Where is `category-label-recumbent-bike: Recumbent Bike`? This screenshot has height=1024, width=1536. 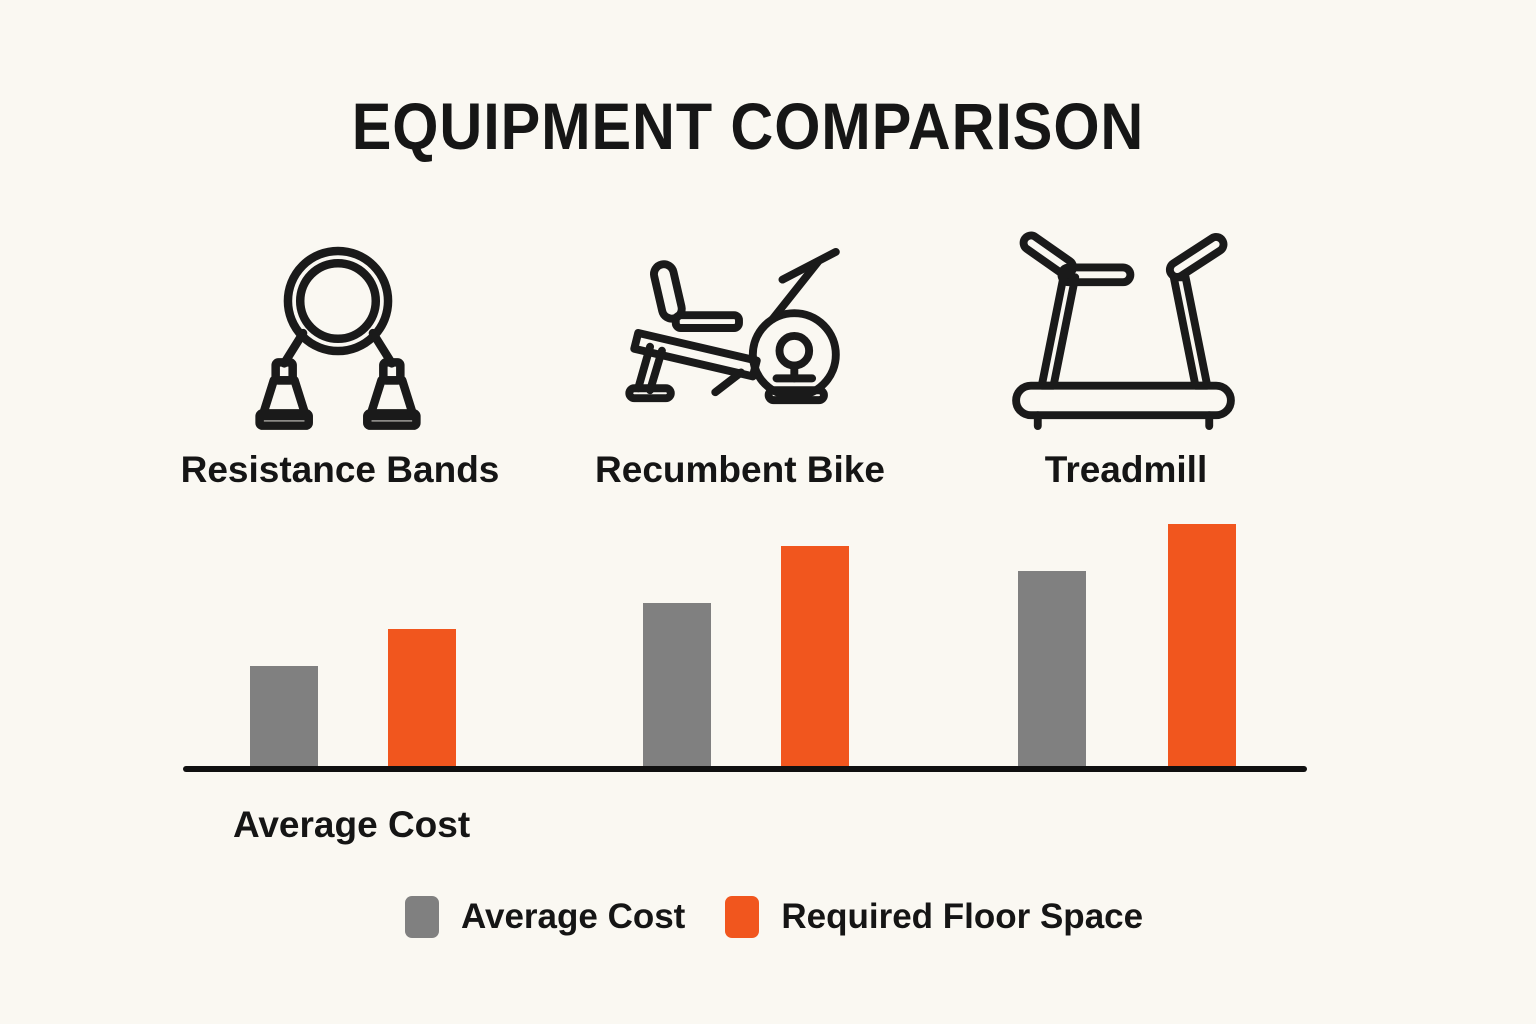
category-label-recumbent-bike: Recumbent Bike is located at coordinates (740, 469).